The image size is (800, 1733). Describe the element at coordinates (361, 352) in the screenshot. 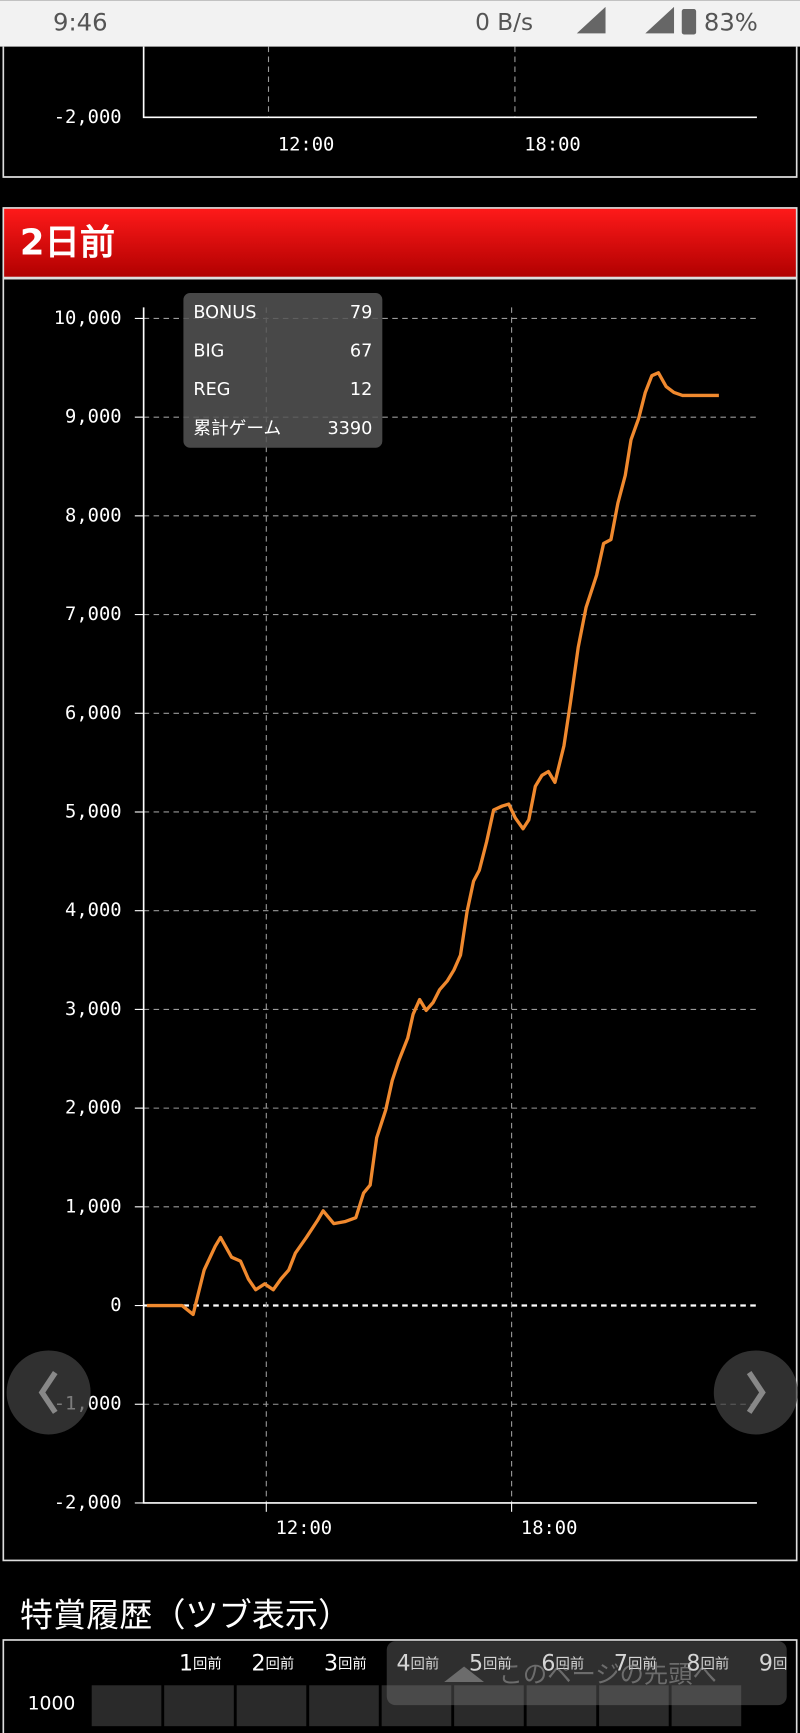

I see `stat-value: 67` at that location.